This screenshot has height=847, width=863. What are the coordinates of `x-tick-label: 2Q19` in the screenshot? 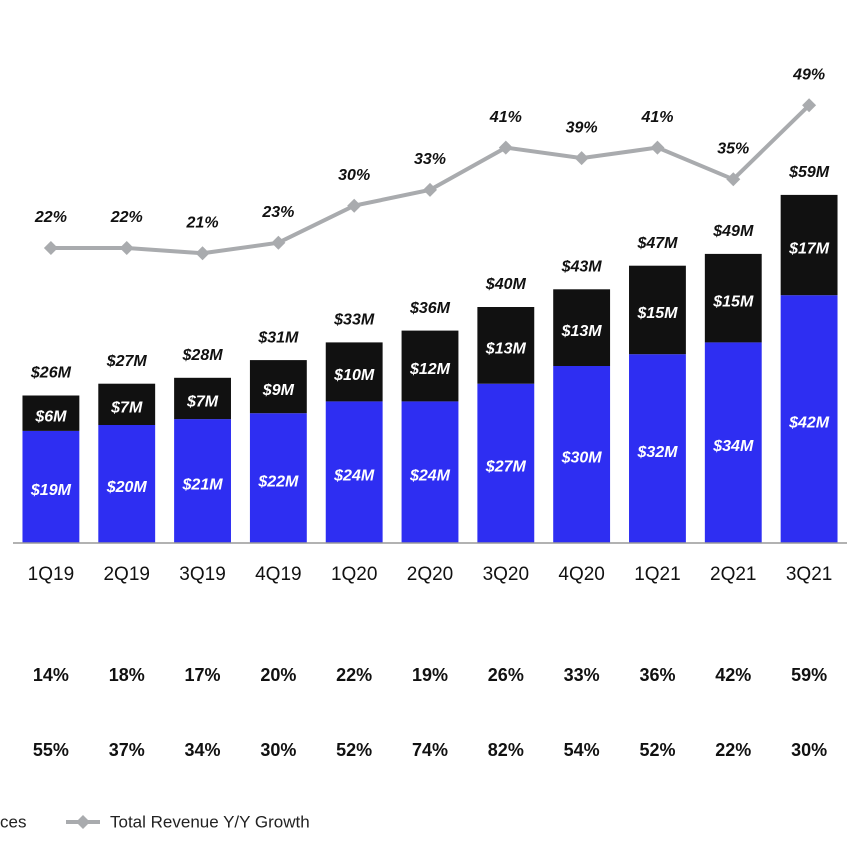 It's located at (126, 574).